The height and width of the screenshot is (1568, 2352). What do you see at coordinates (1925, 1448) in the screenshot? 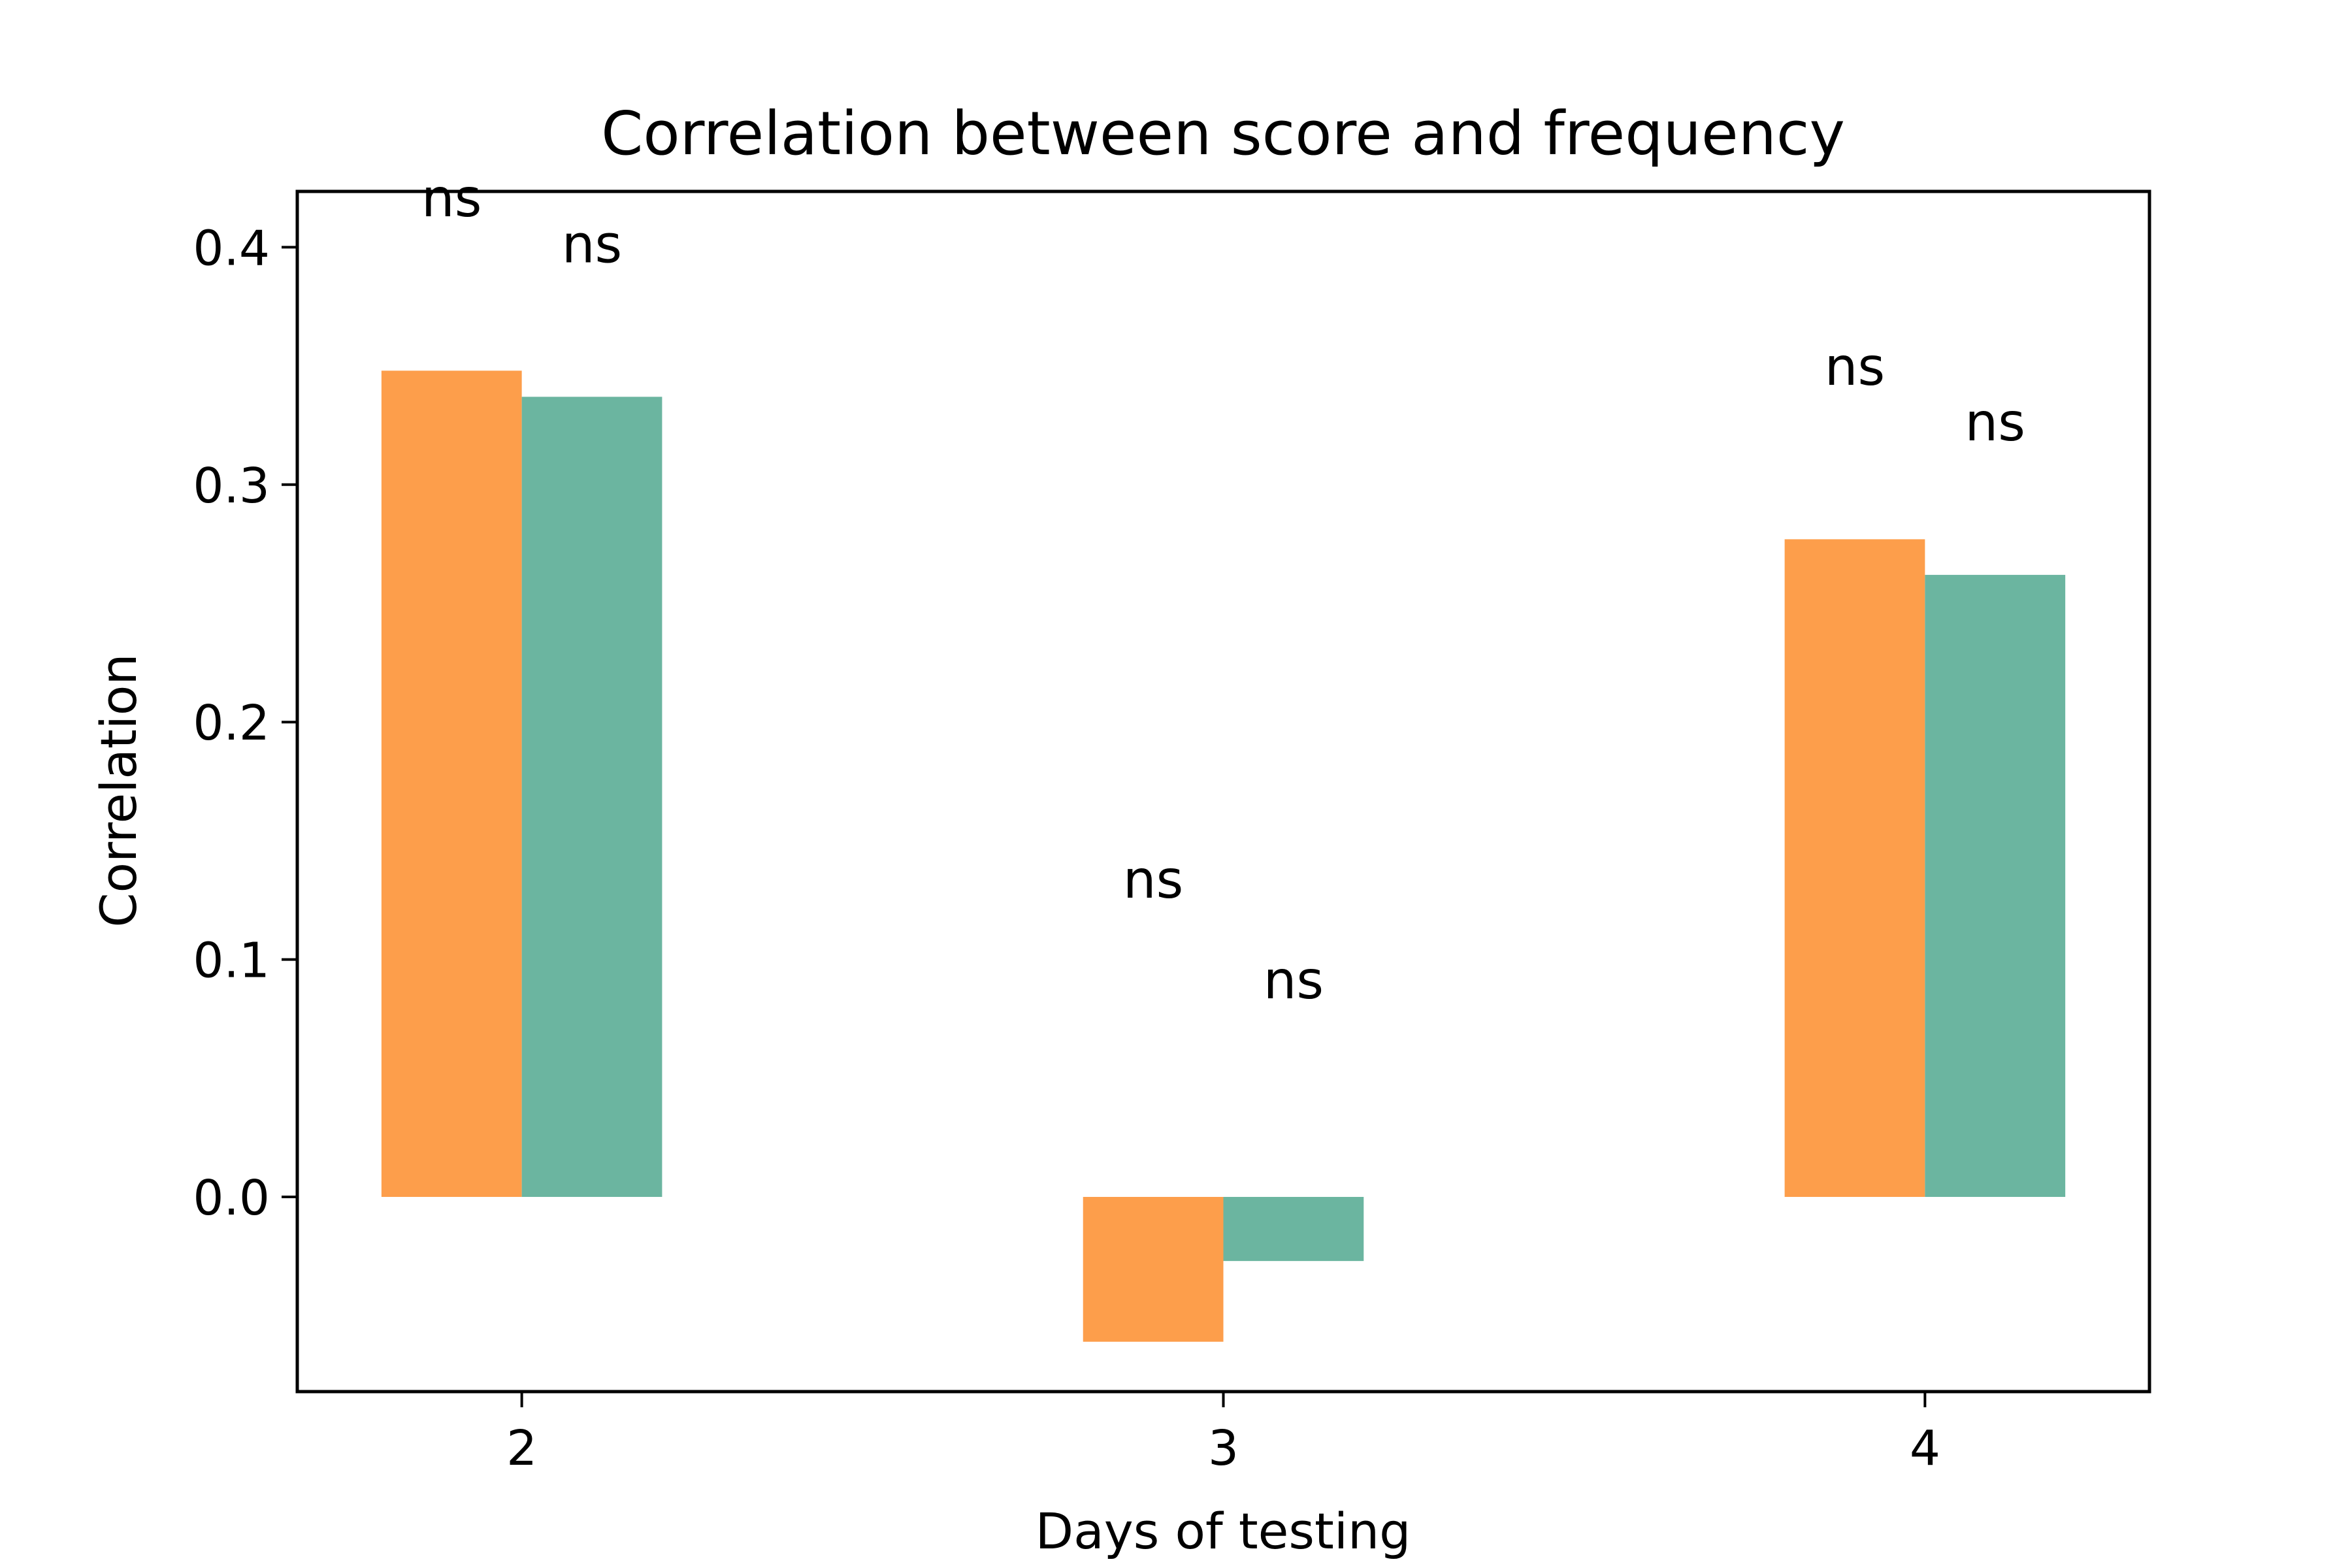
I see `x-tick-label: 4` at bounding box center [1925, 1448].